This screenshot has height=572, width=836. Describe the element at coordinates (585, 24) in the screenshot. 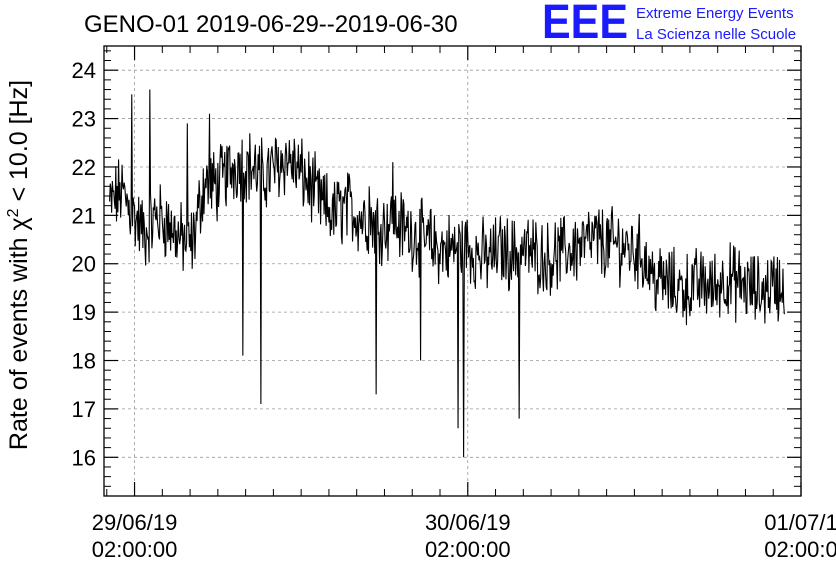

I see `logo-letters: EEE` at that location.